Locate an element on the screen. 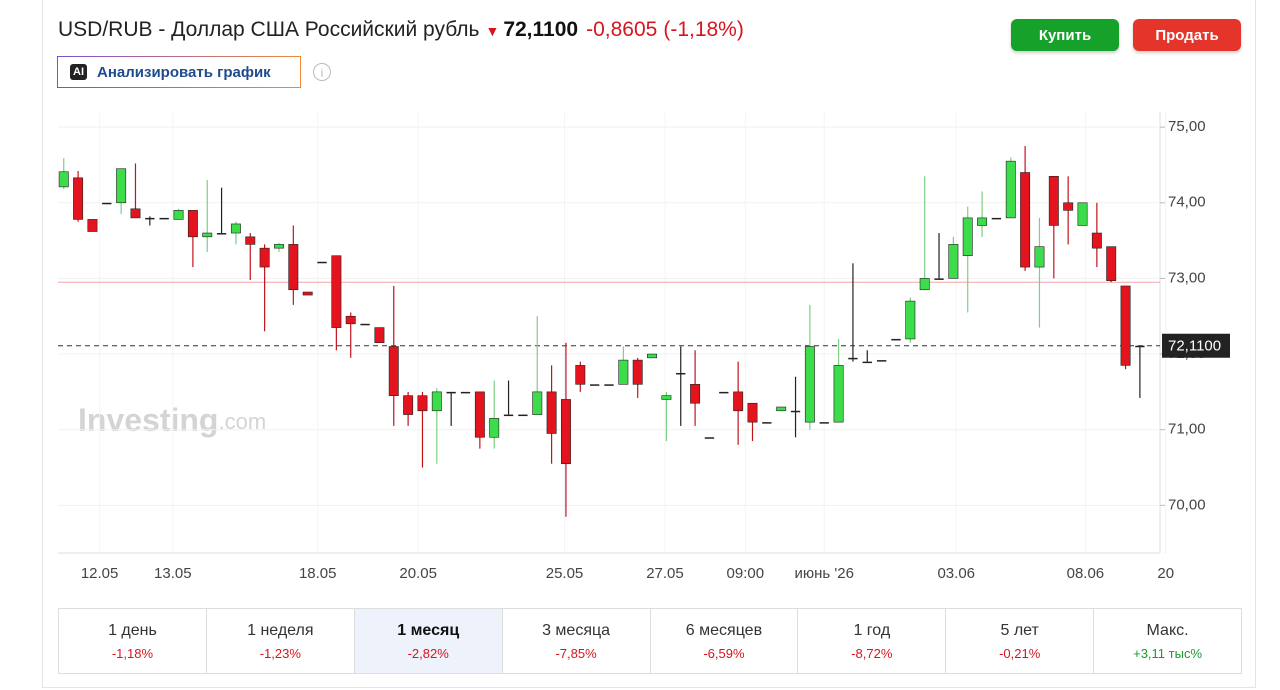 The width and height of the screenshot is (1280, 690). period-tab: 1 месяц -2,82% is located at coordinates (428, 641).